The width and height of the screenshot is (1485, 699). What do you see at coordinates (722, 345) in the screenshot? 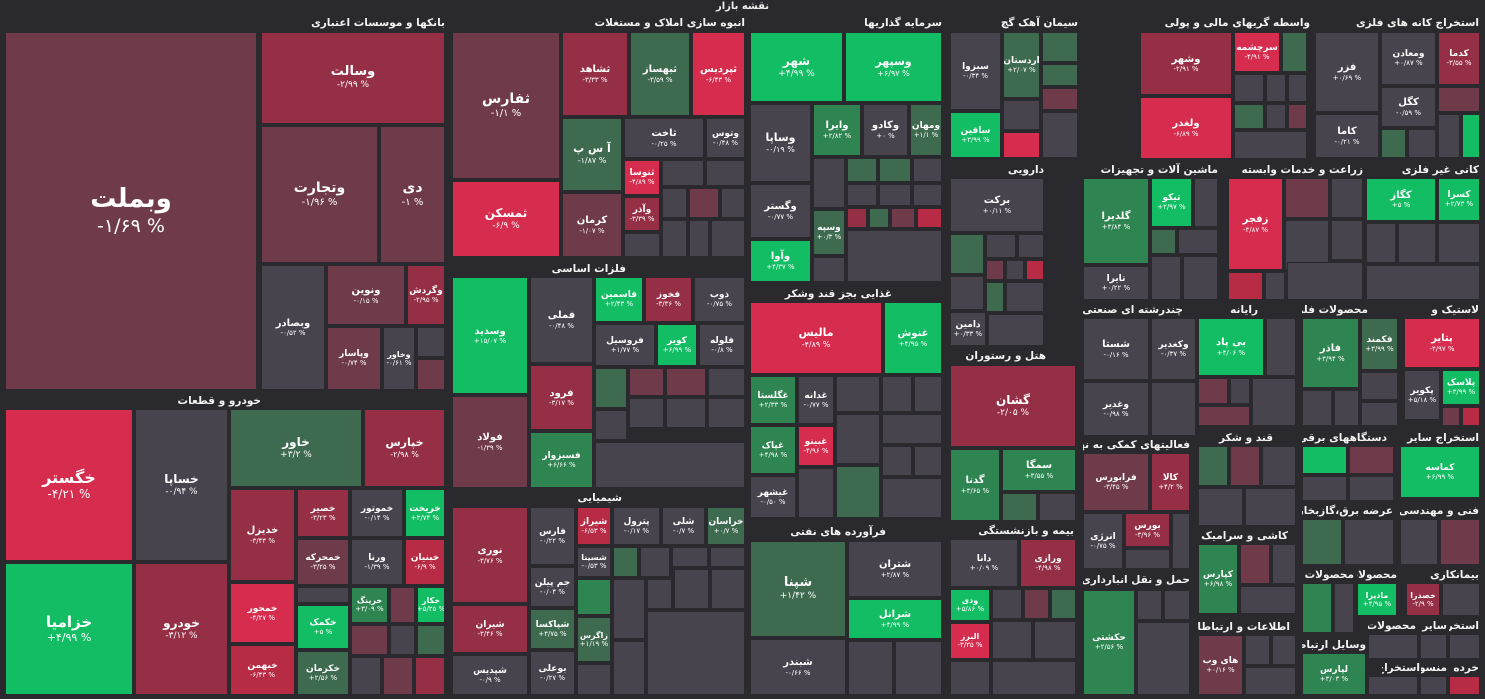
I see `stock-tile: فلوله -۰/۸ %` at bounding box center [722, 345].